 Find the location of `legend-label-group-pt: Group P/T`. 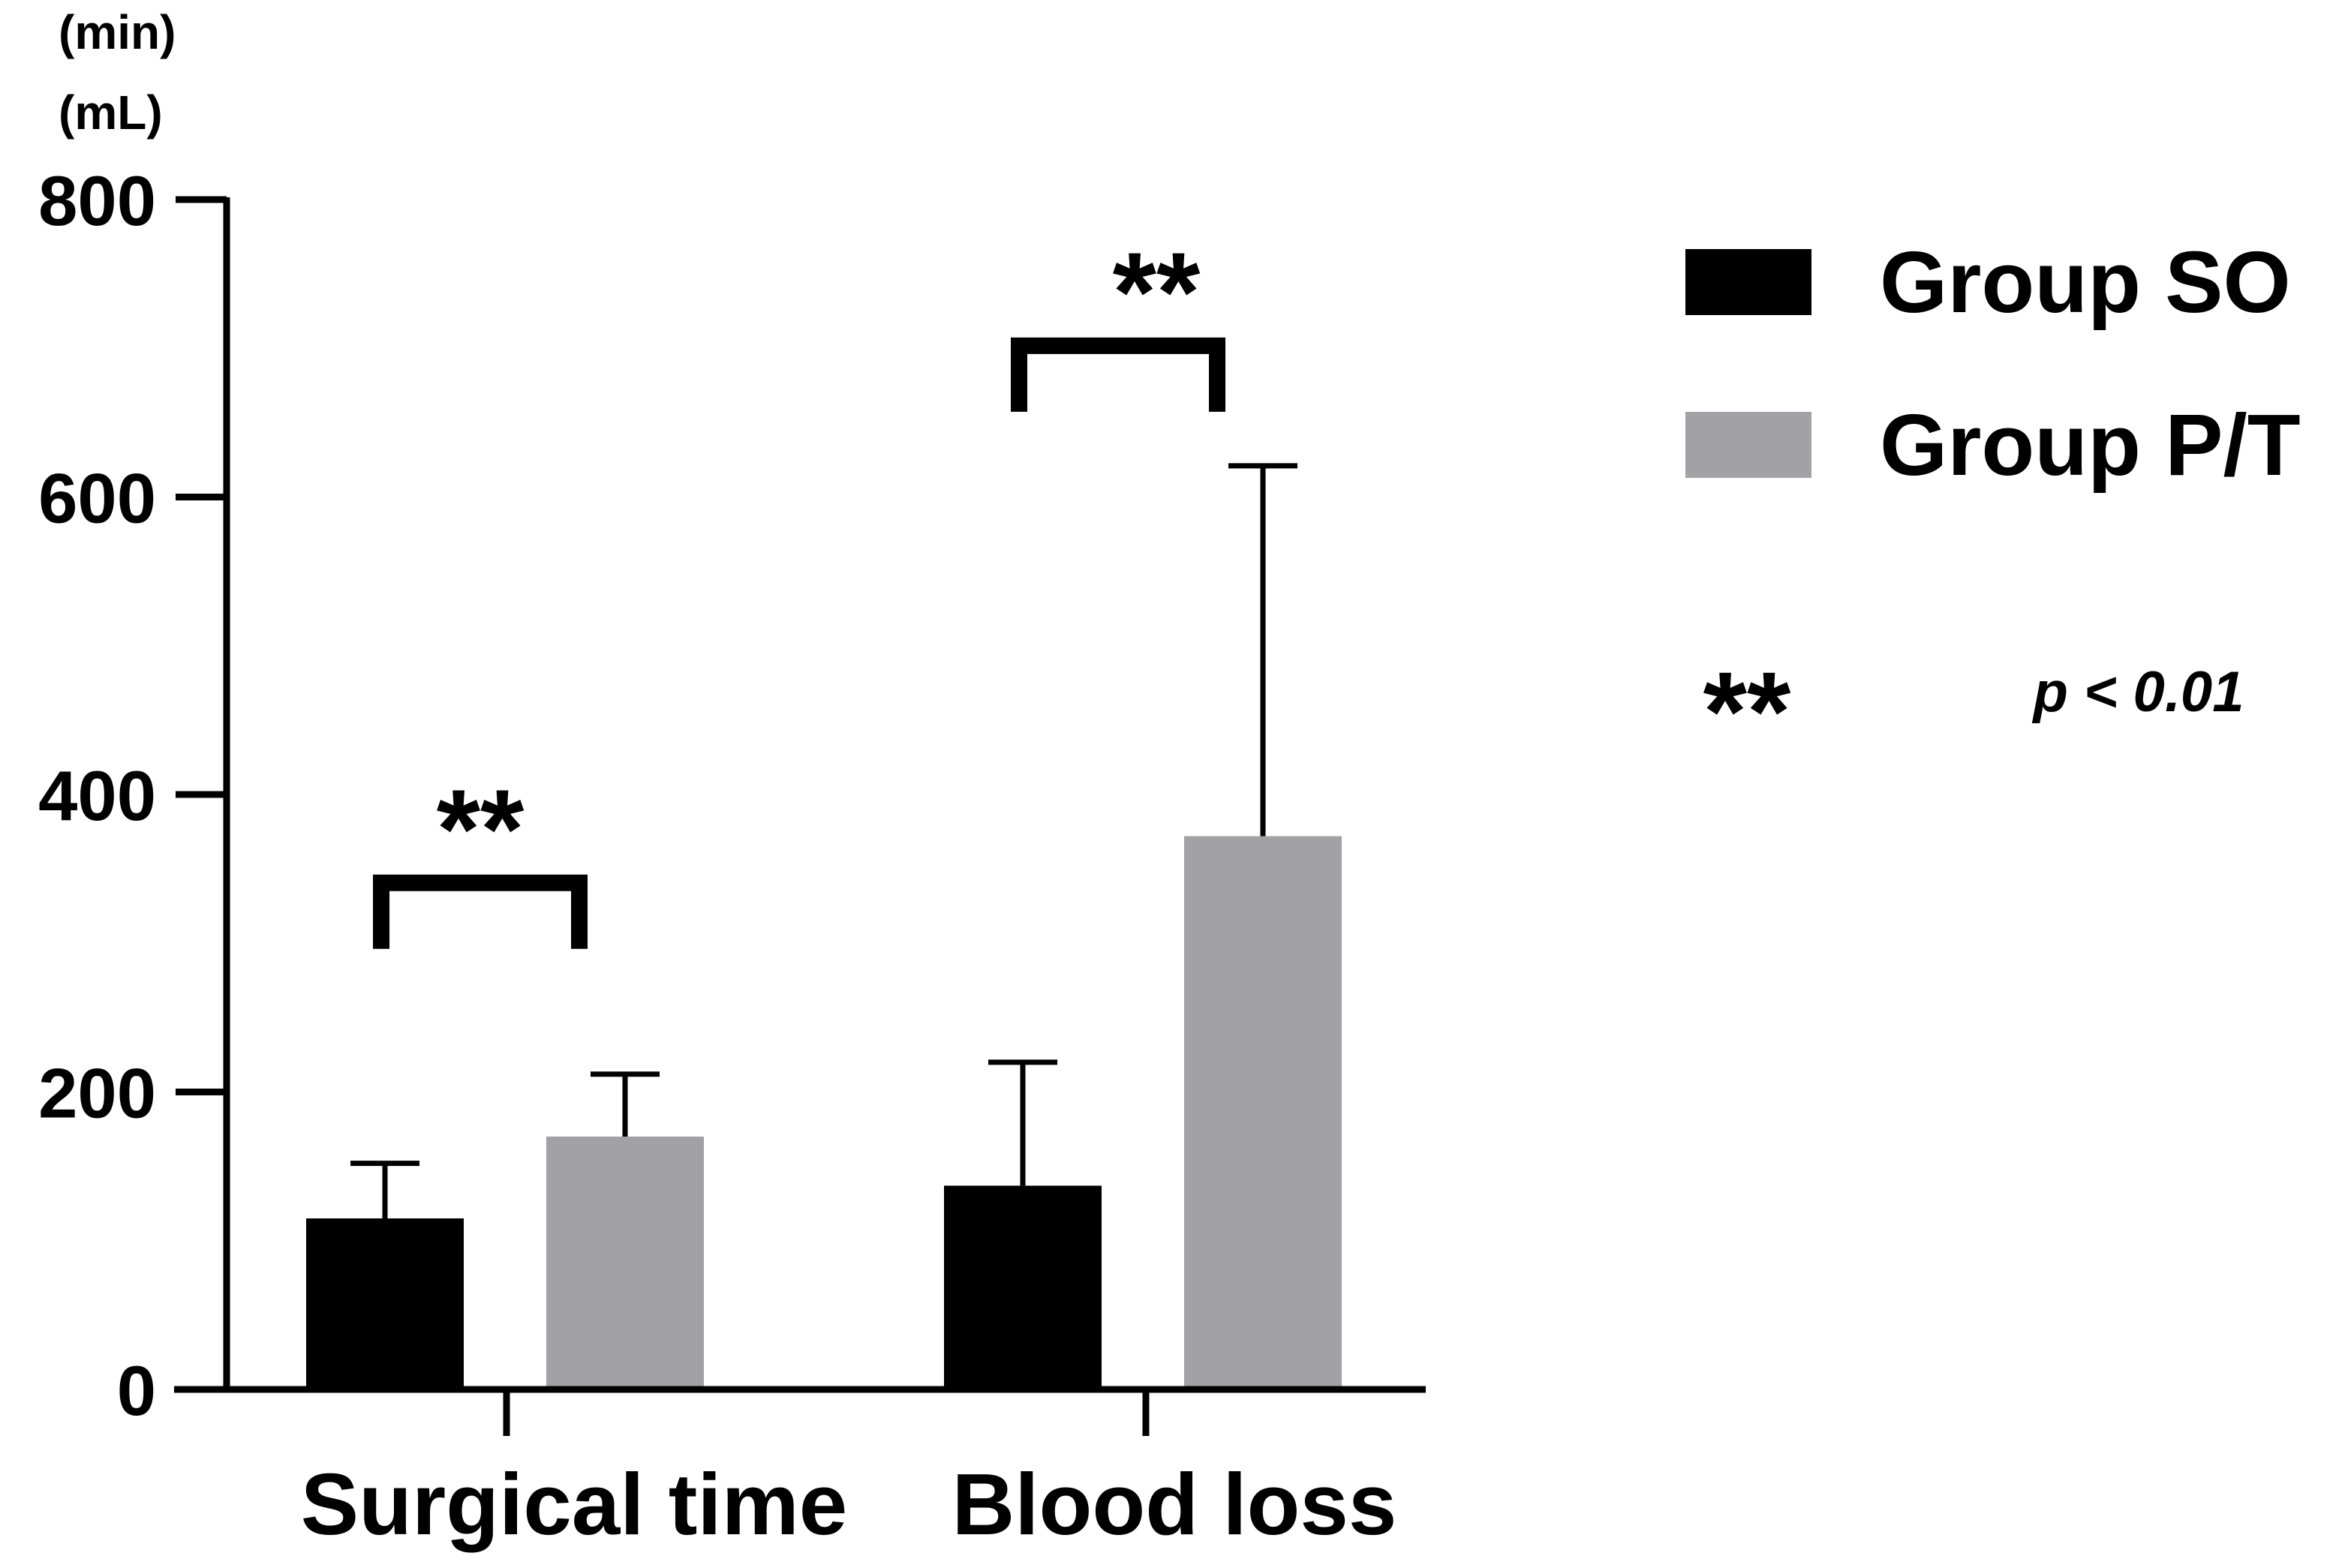

legend-label-group-pt: Group P/T is located at coordinates (2090, 445).